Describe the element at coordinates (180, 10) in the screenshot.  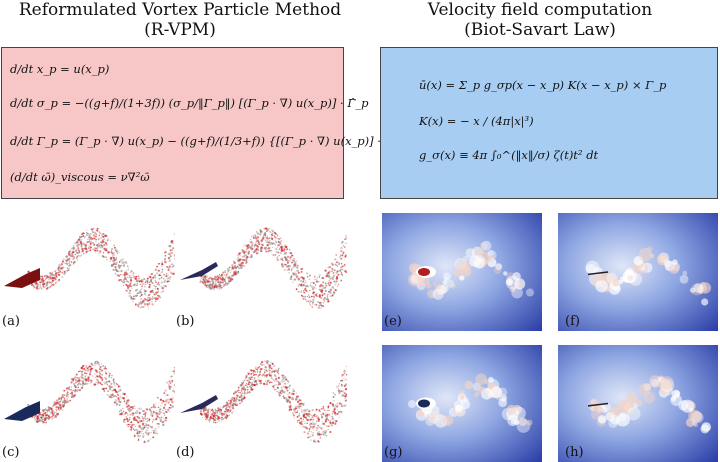
I see `vpm-heading-line1: Reformulated Vortex Particle Method` at that location.